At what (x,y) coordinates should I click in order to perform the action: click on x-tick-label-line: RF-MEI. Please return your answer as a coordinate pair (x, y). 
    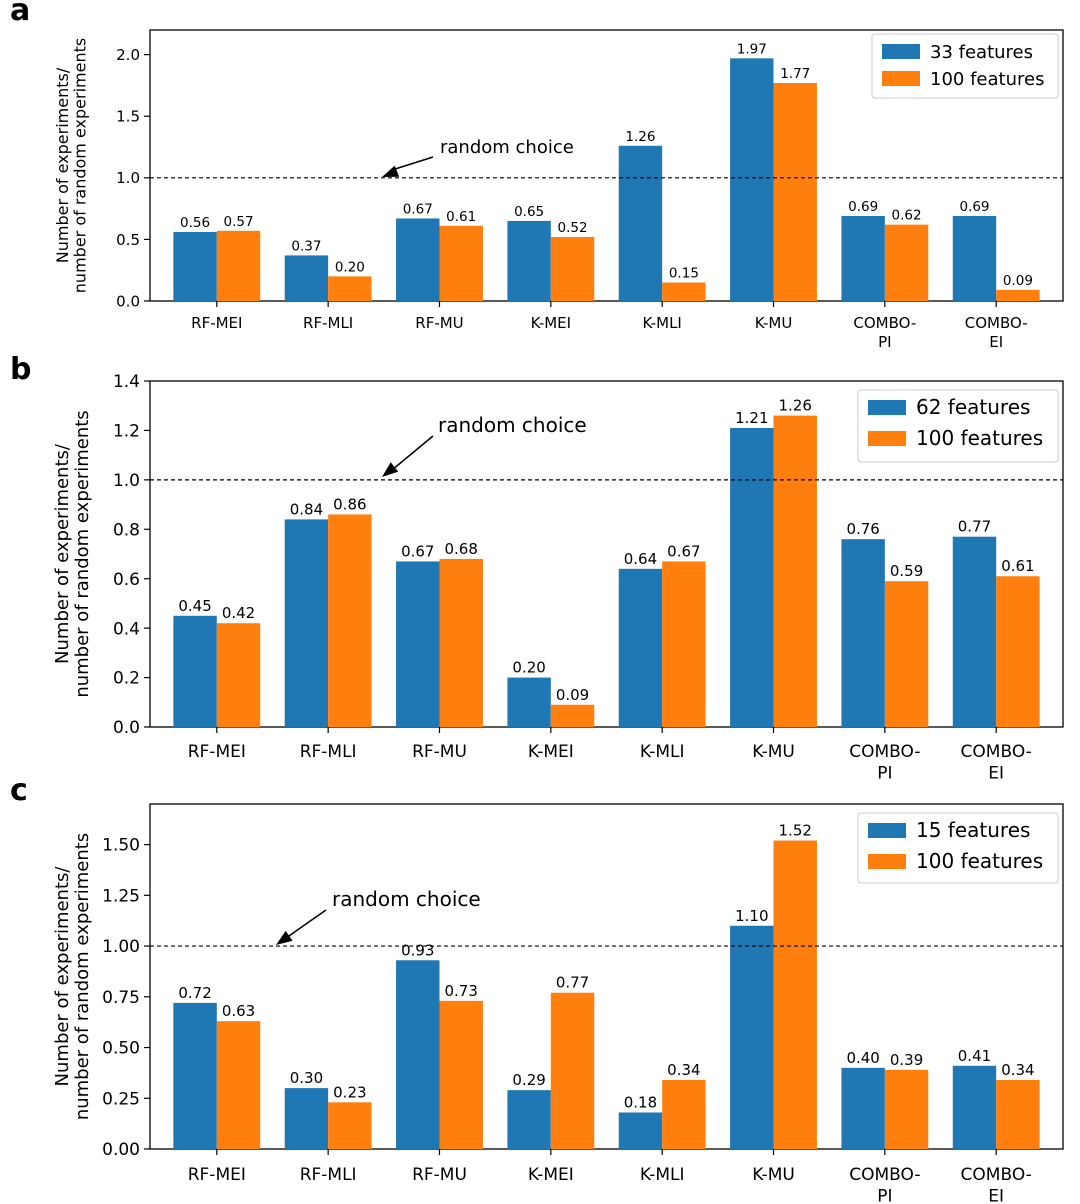
    Looking at the image, I should click on (217, 752).